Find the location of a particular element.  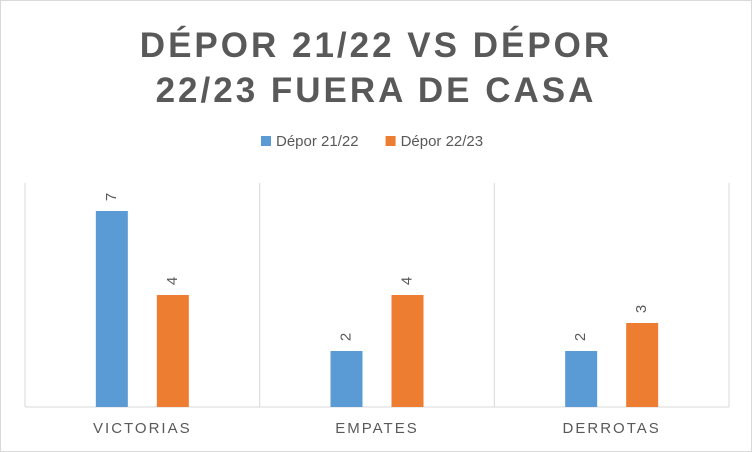

legend-label: Dépor 22/23 is located at coordinates (442, 141).